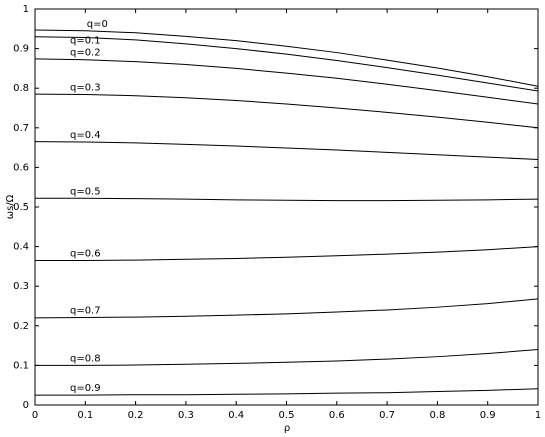 This screenshot has width=545, height=437. I want to click on y-tick-label: 1, so click(26, 9).